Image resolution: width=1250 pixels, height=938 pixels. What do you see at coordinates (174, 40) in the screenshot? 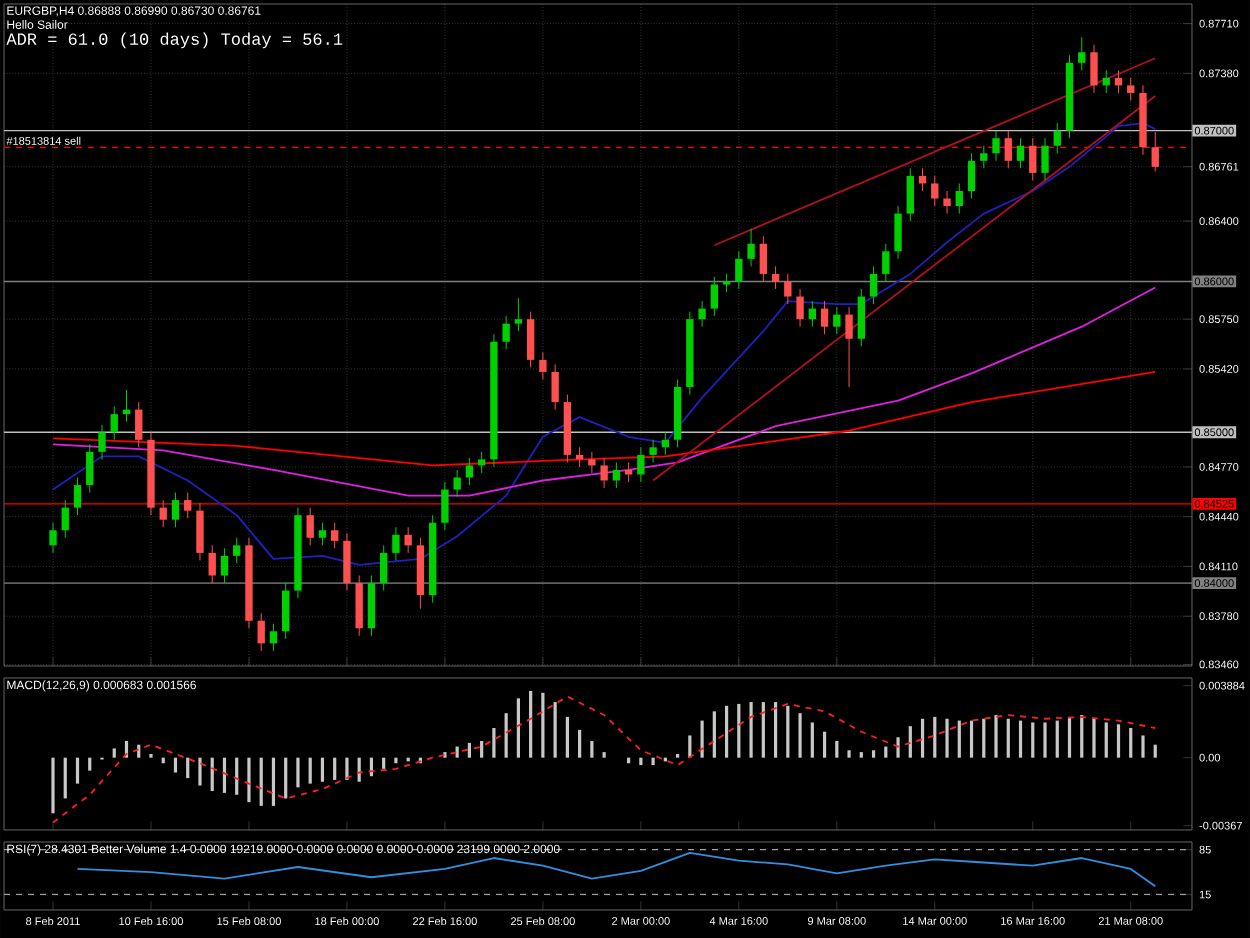
I see `annotation: ADR = 61.0 (10 days) Today = 56.1` at bounding box center [174, 40].